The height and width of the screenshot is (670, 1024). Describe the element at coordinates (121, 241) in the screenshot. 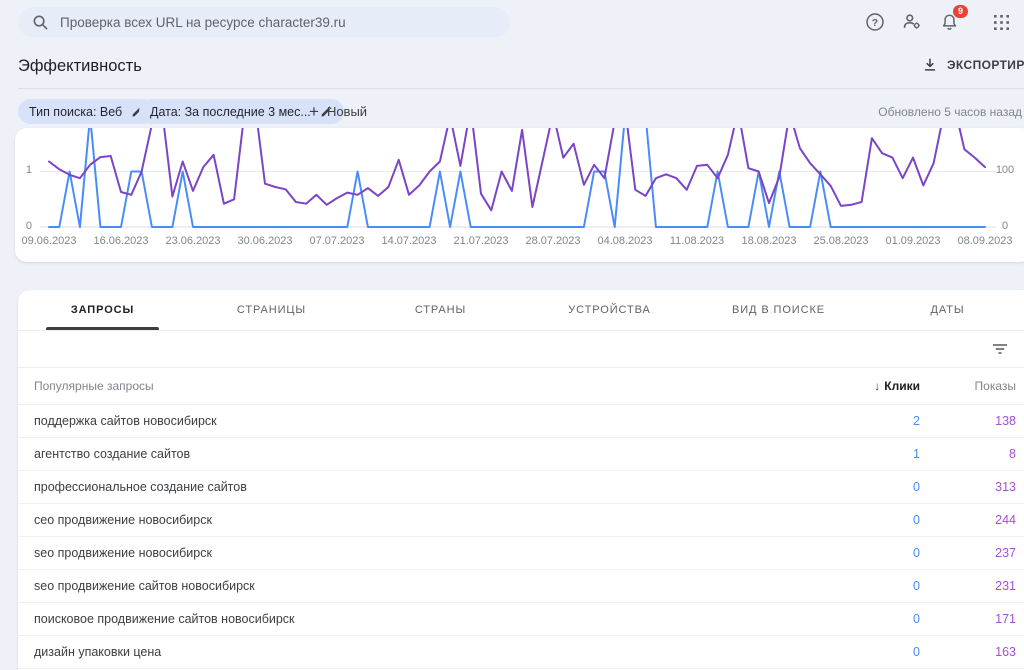

I see `x-axis-tick-label: 16.06.2023` at that location.